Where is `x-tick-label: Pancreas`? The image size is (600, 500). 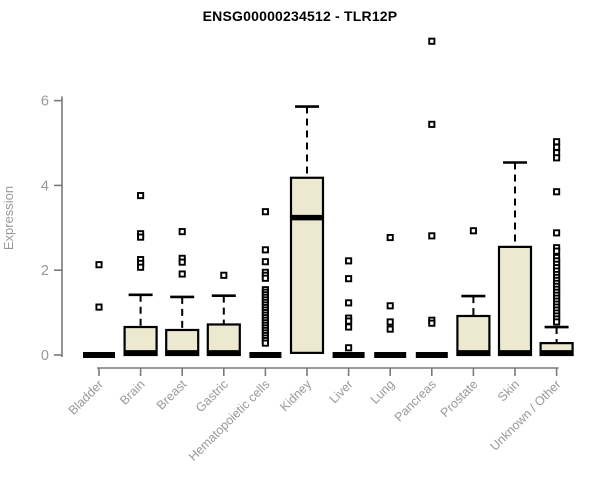 x-tick-label: Pancreas is located at coordinates (415, 400).